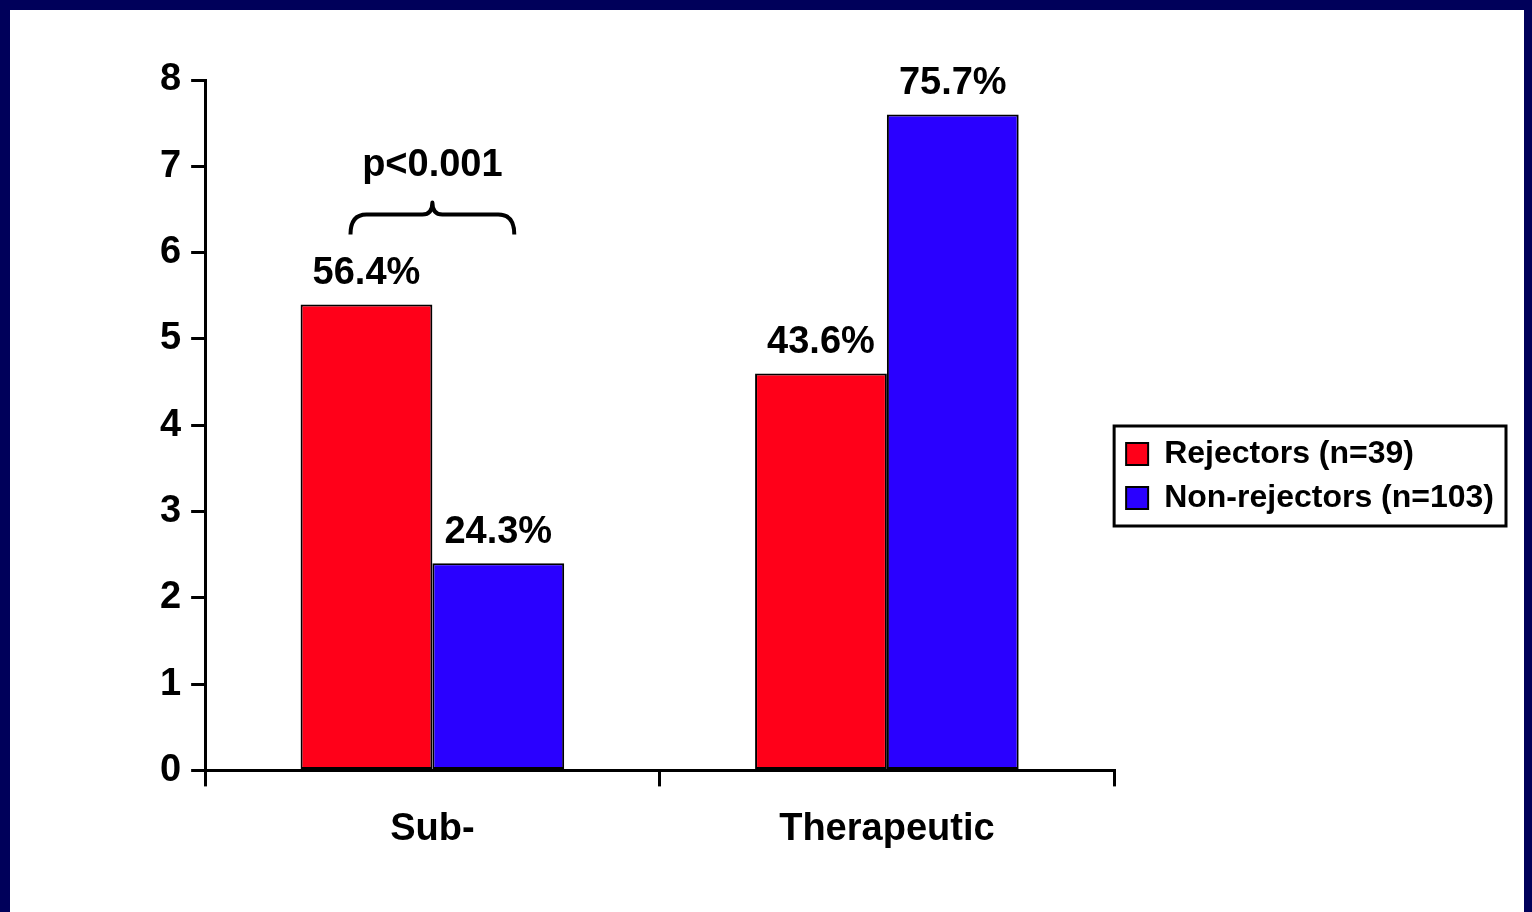 The image size is (1532, 912). Describe the element at coordinates (1289, 451) in the screenshot. I see `legend-label: Rejectors (n=39)` at that location.